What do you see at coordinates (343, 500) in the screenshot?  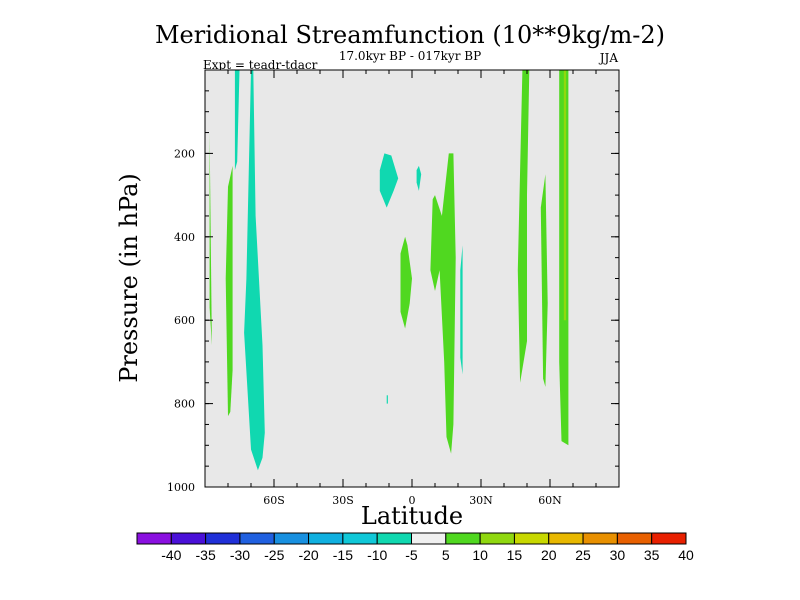 I see `x-tick-label: 30S` at bounding box center [343, 500].